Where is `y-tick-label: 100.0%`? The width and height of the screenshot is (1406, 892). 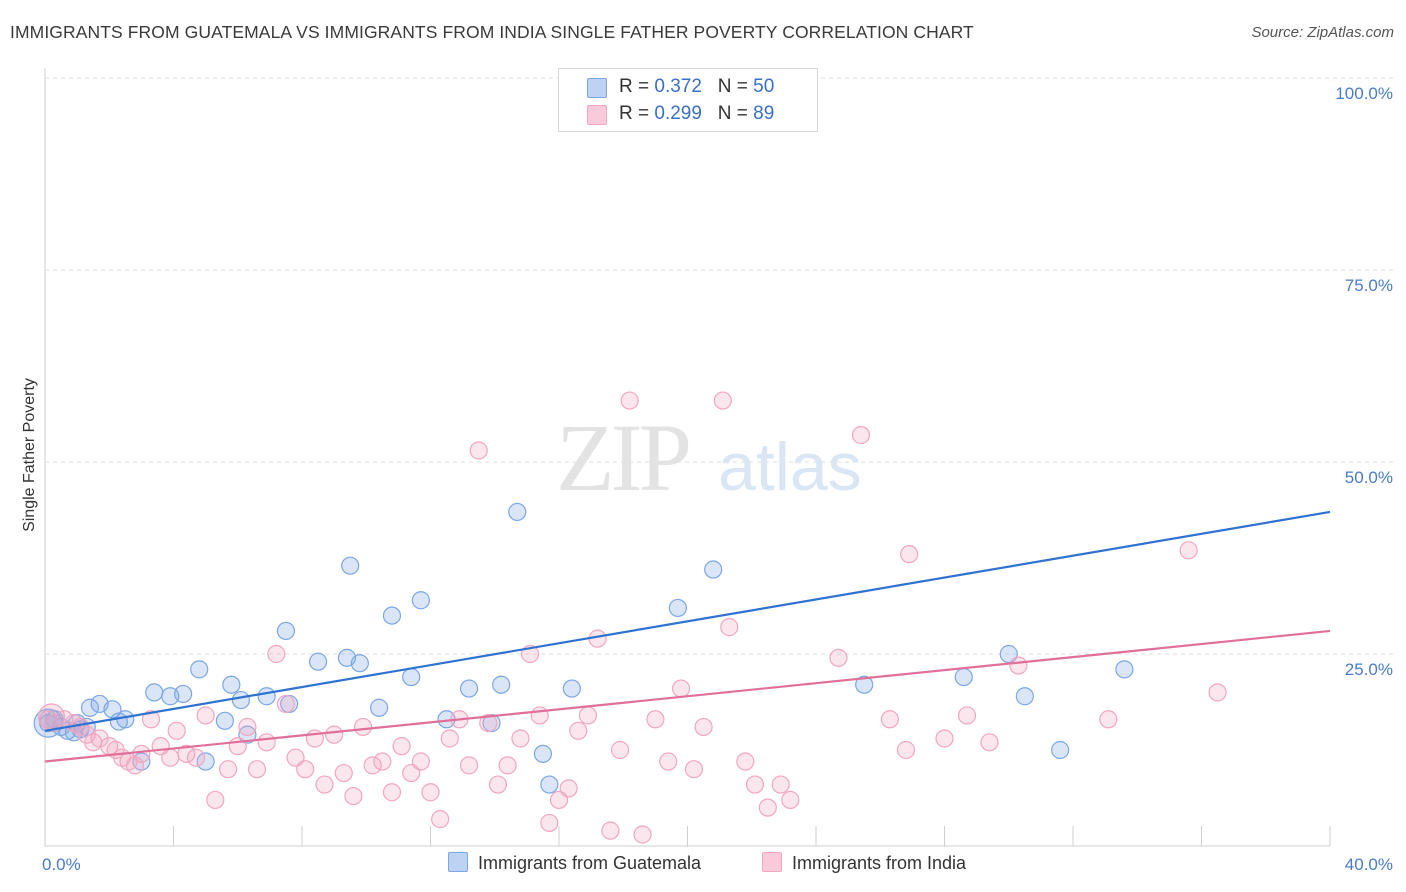 y-tick-label: 100.0% is located at coordinates (1364, 93).